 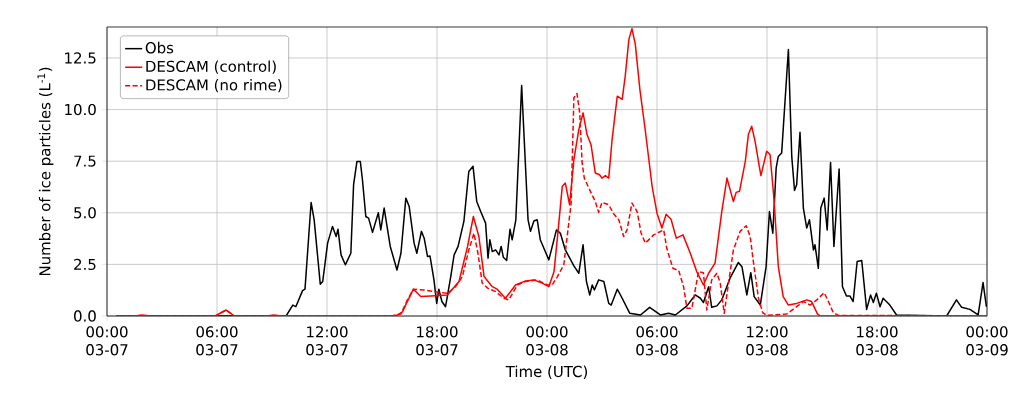 What do you see at coordinates (217, 341) in the screenshot?
I see `x-tick-label: 06:00 03-07` at bounding box center [217, 341].